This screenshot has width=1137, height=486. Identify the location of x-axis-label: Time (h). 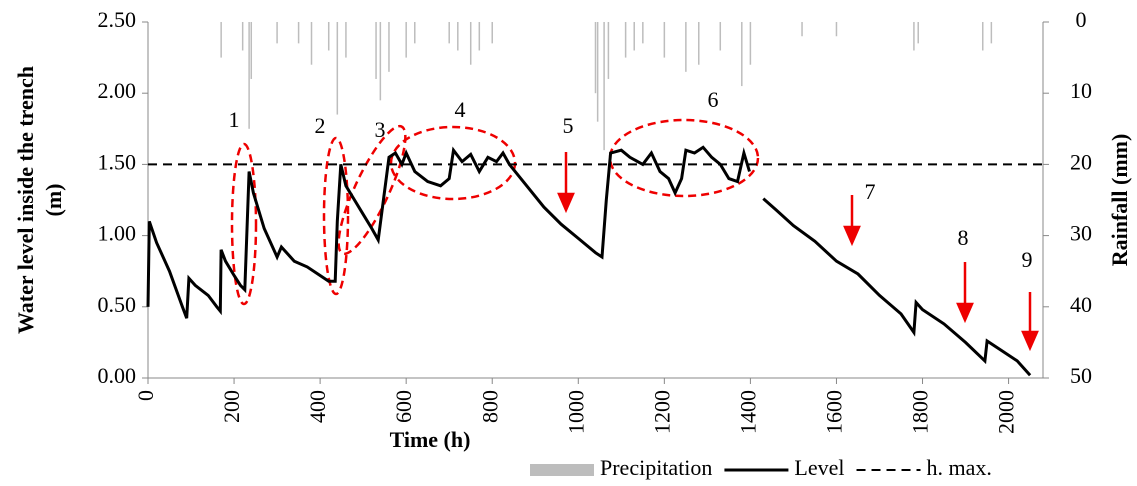
(430, 439).